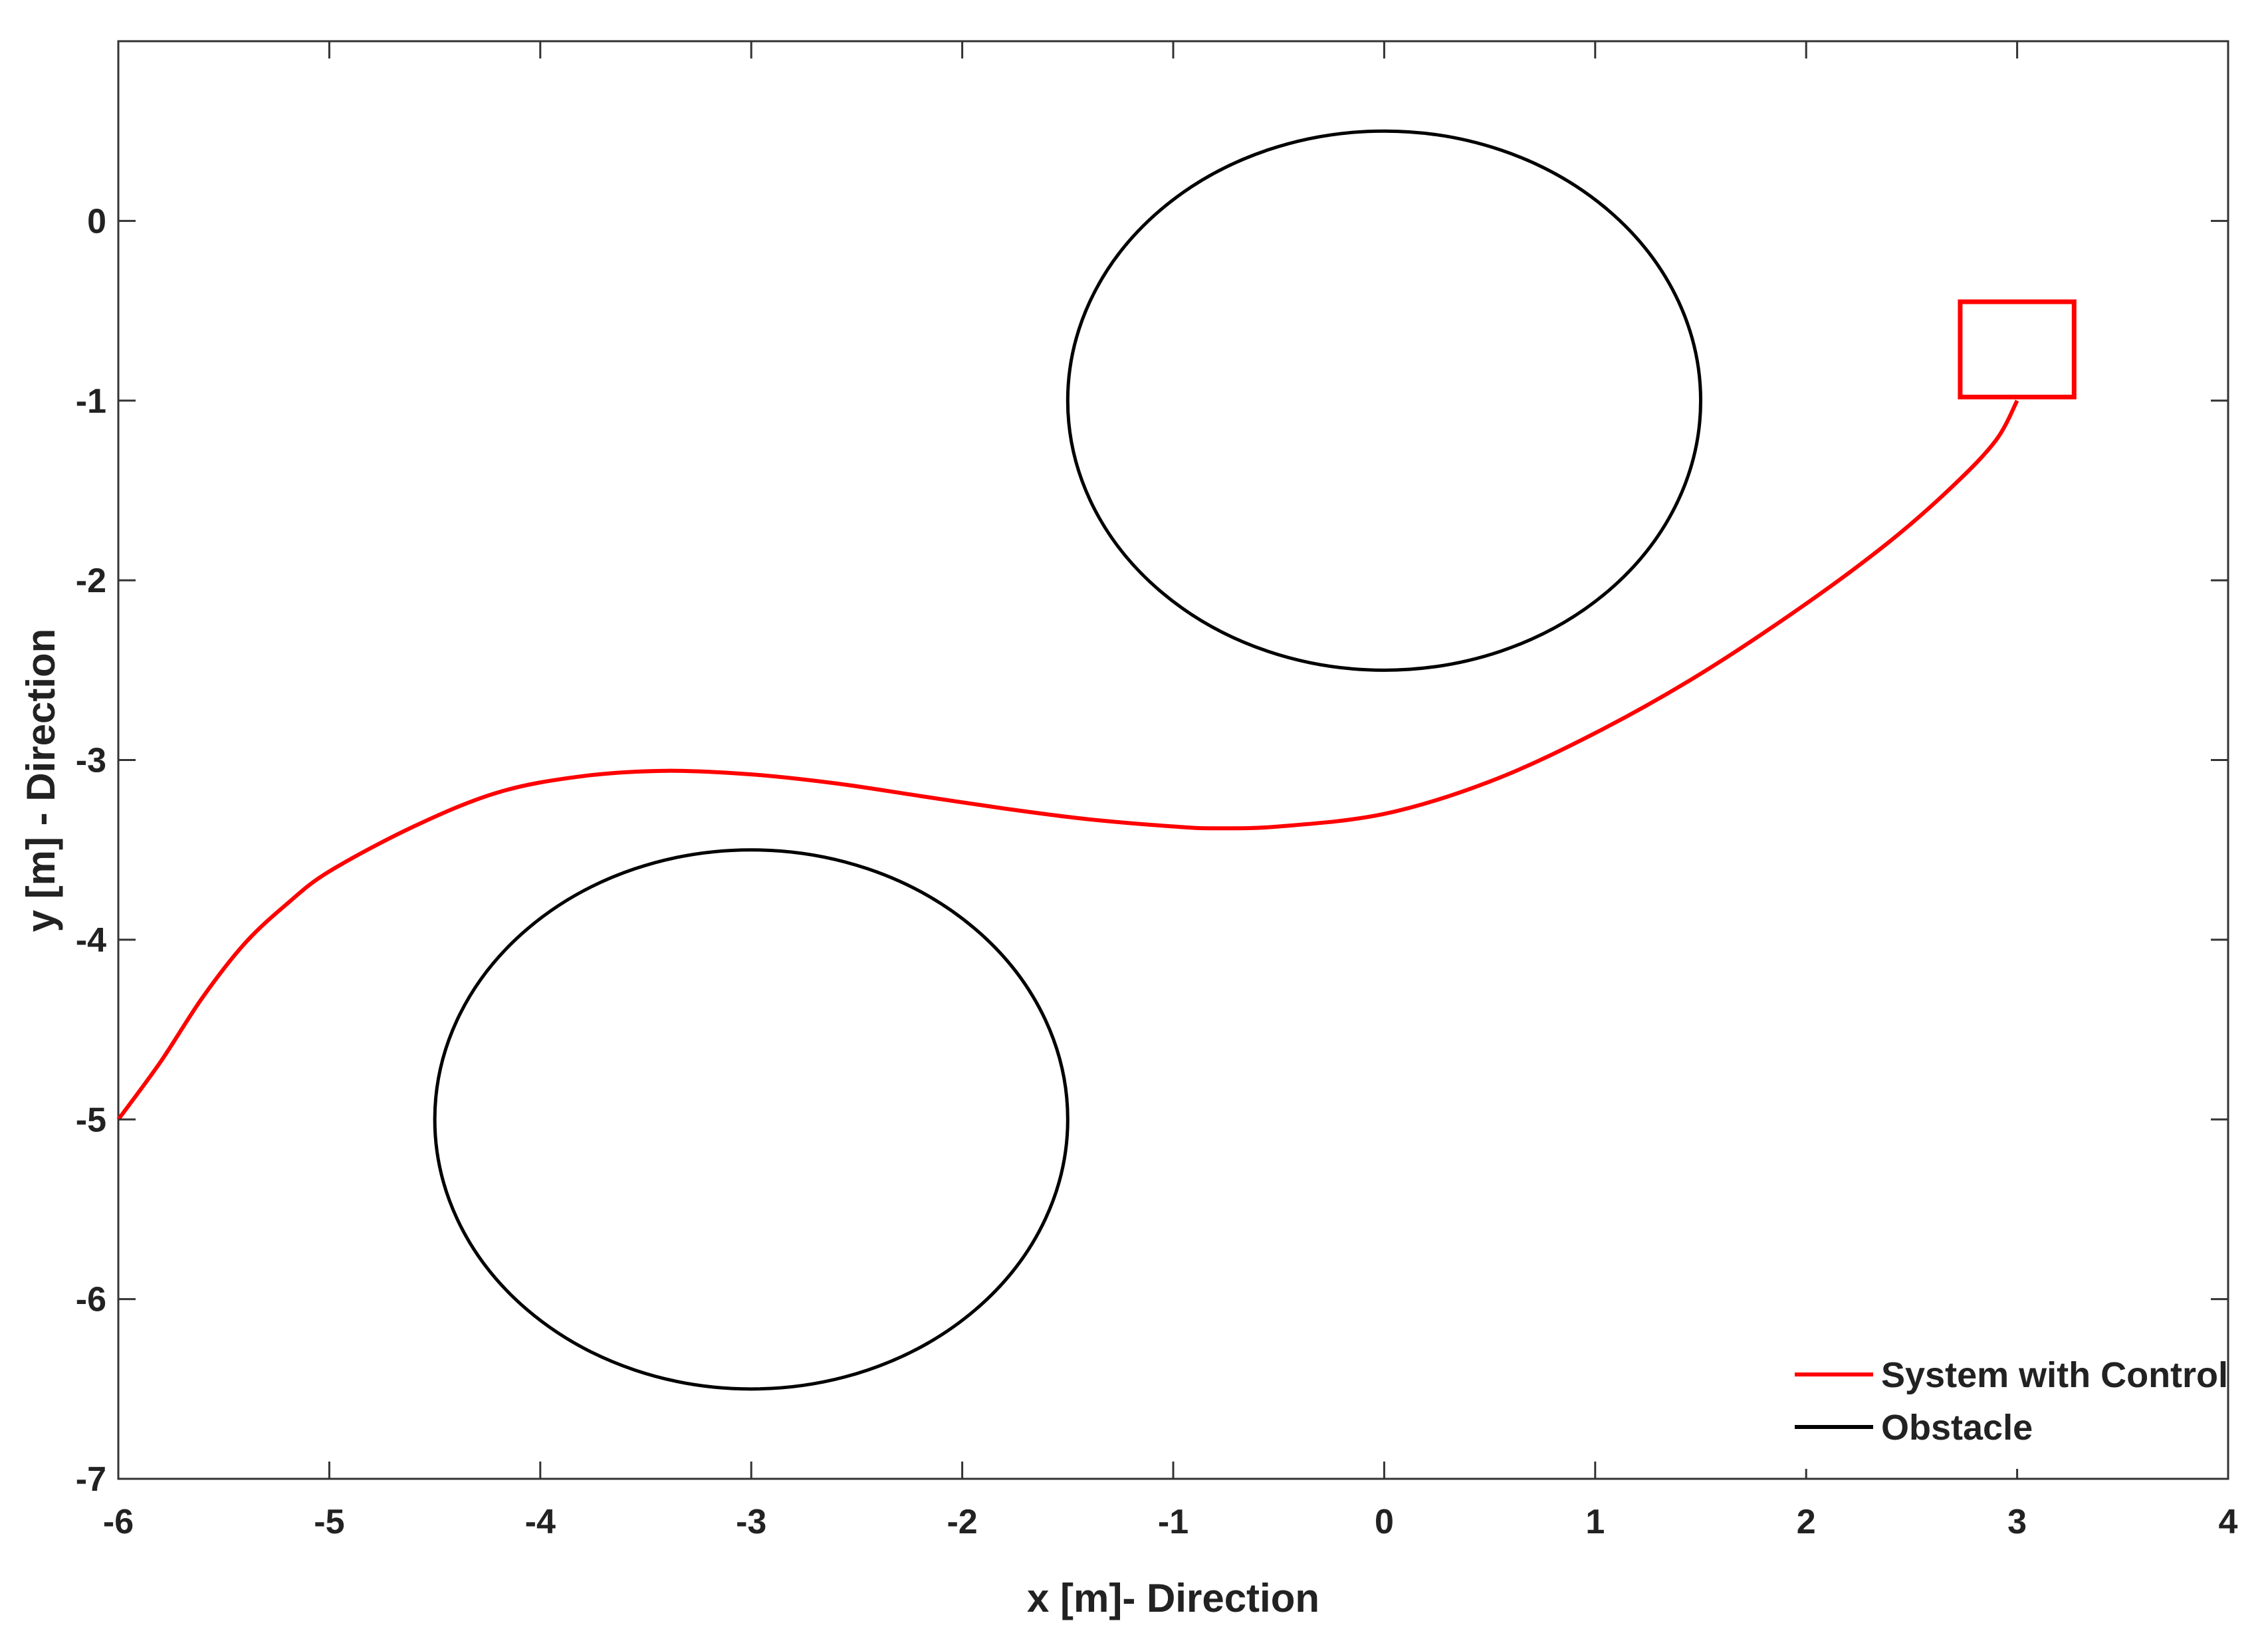  Describe the element at coordinates (2017, 349) in the screenshot. I see `target-marker` at that location.